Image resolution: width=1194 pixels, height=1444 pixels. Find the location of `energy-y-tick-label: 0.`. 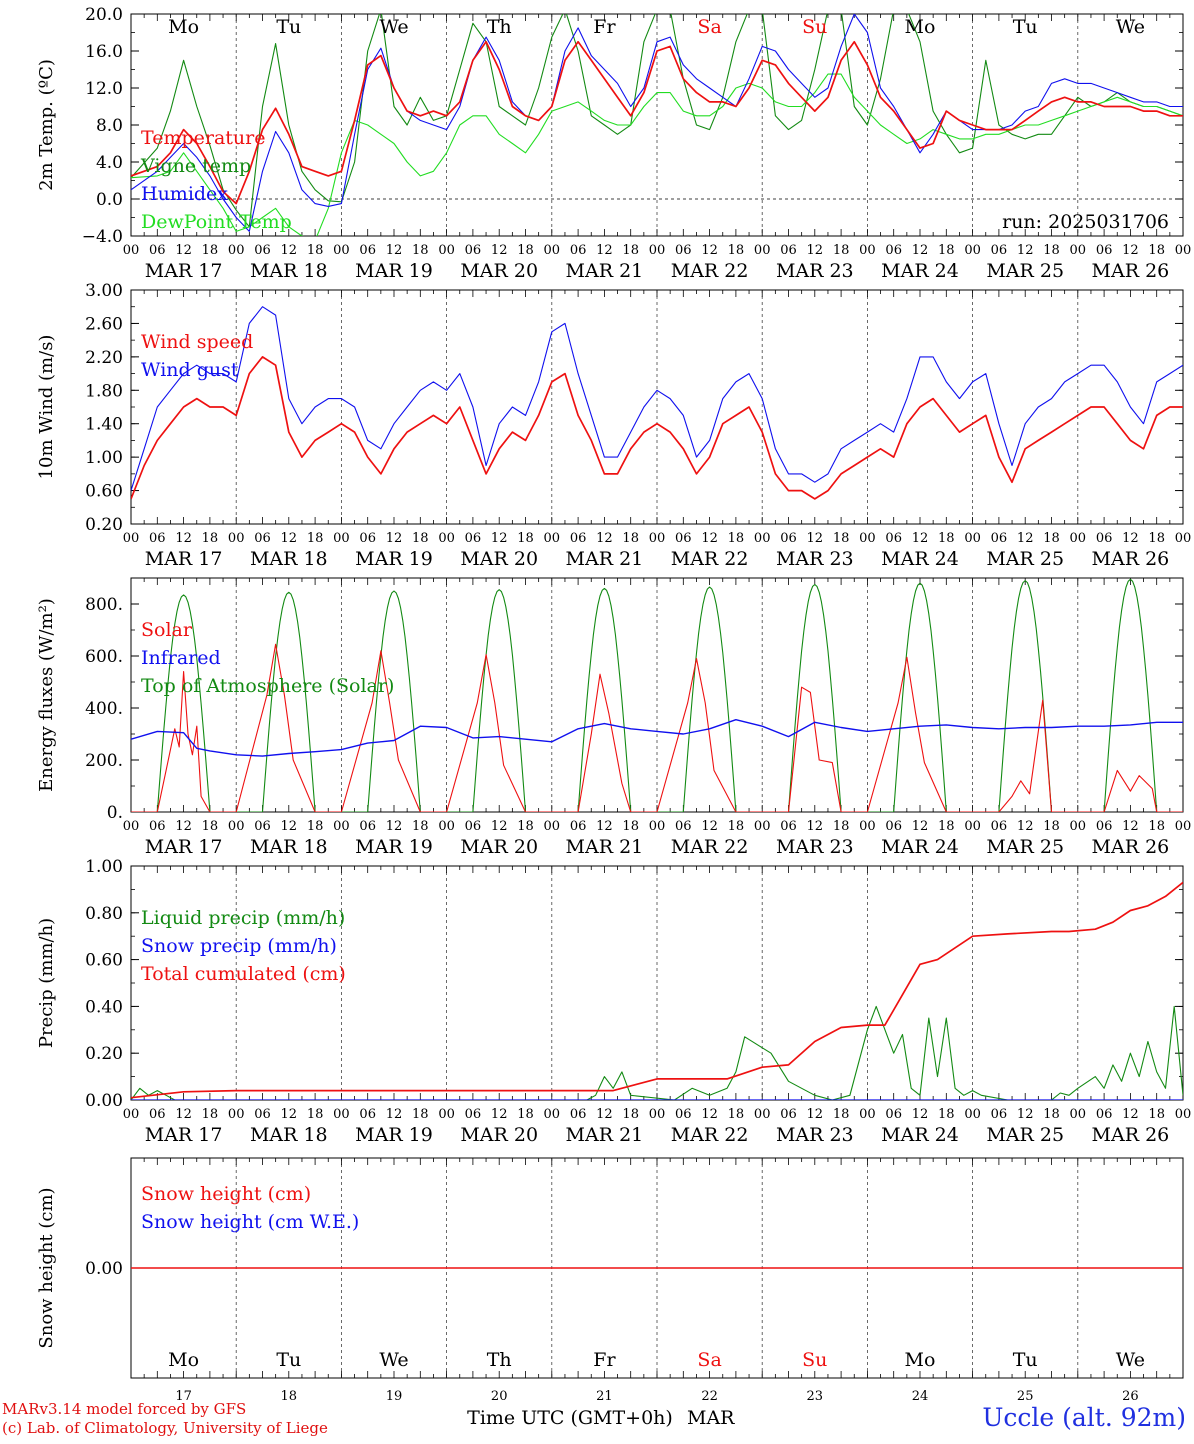

energy-y-tick-label: 0. is located at coordinates (115, 813).